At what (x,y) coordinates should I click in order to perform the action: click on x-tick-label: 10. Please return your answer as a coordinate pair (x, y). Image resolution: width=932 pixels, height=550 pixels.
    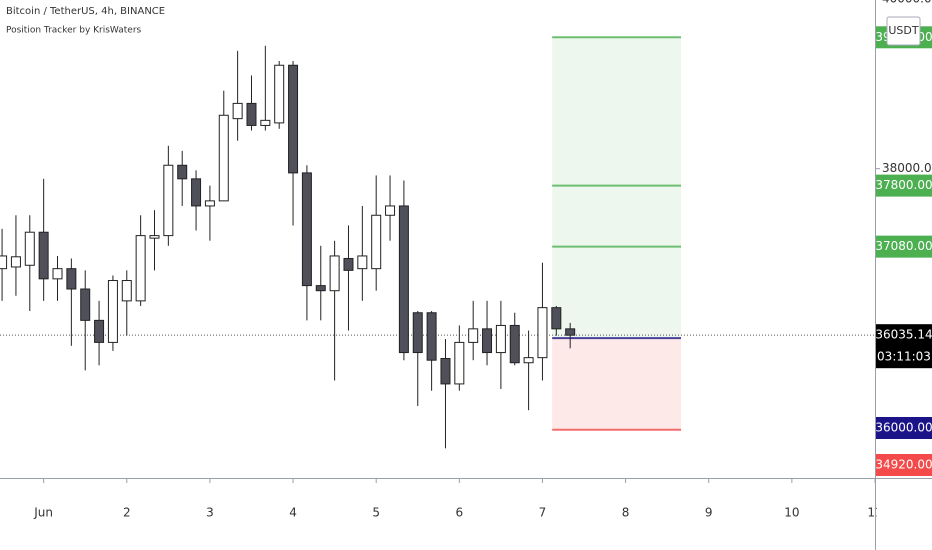
    Looking at the image, I should click on (791, 513).